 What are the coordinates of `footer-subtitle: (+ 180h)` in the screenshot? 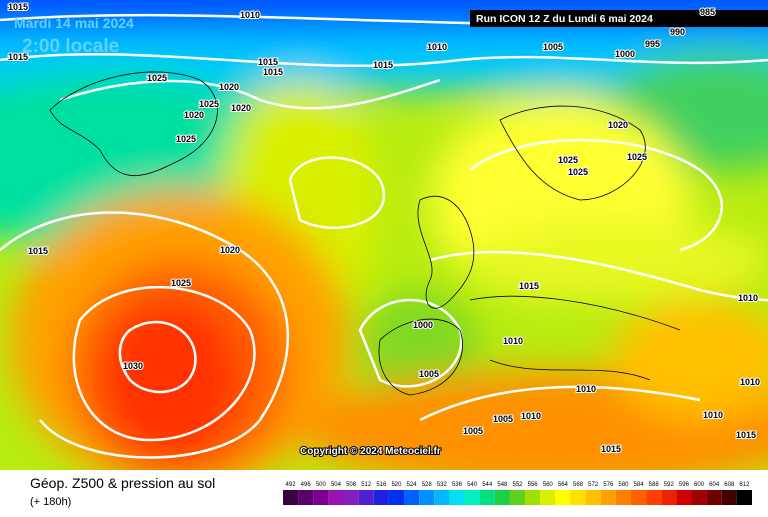 It's located at (50, 502).